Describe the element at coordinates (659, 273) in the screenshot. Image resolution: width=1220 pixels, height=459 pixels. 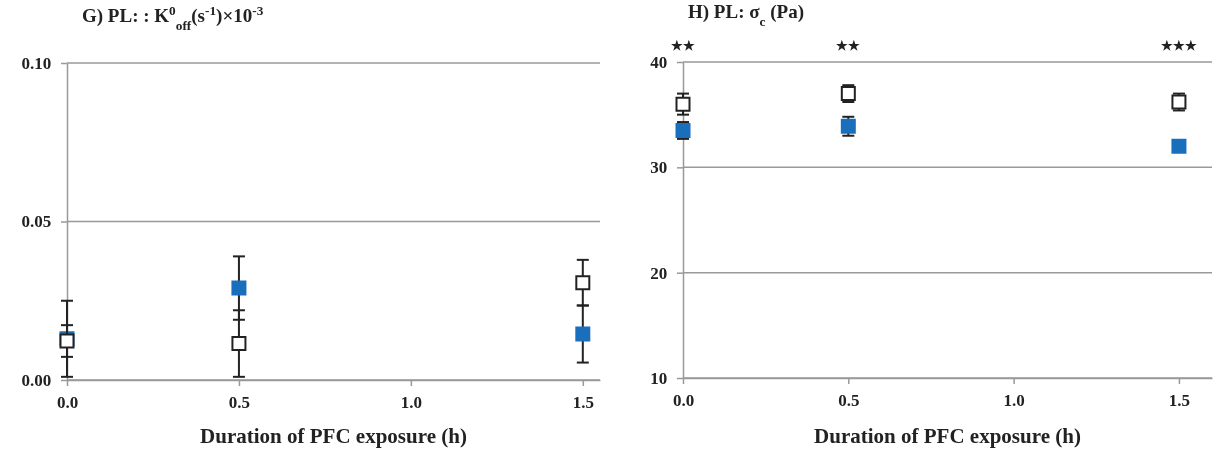
I see `y-tick-label: 20` at that location.